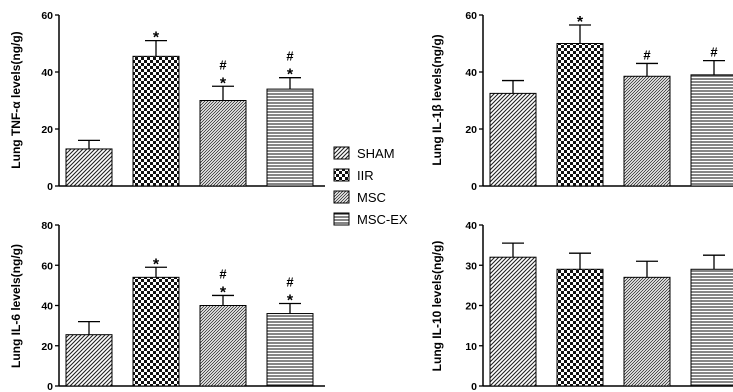  I want to click on y-axis-label: Lung IL-1β levels(ng/g), so click(437, 99).